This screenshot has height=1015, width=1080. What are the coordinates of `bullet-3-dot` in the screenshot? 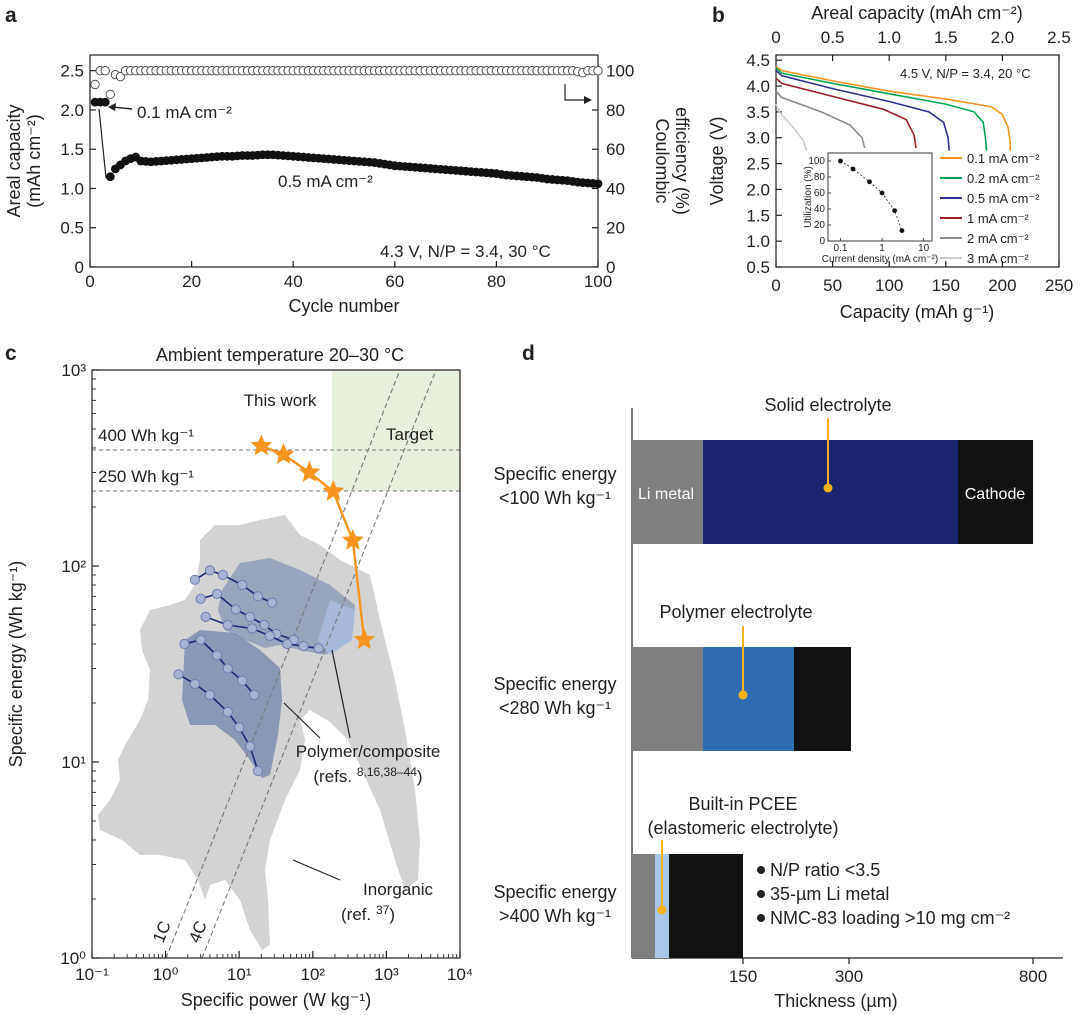 It's located at (761, 918).